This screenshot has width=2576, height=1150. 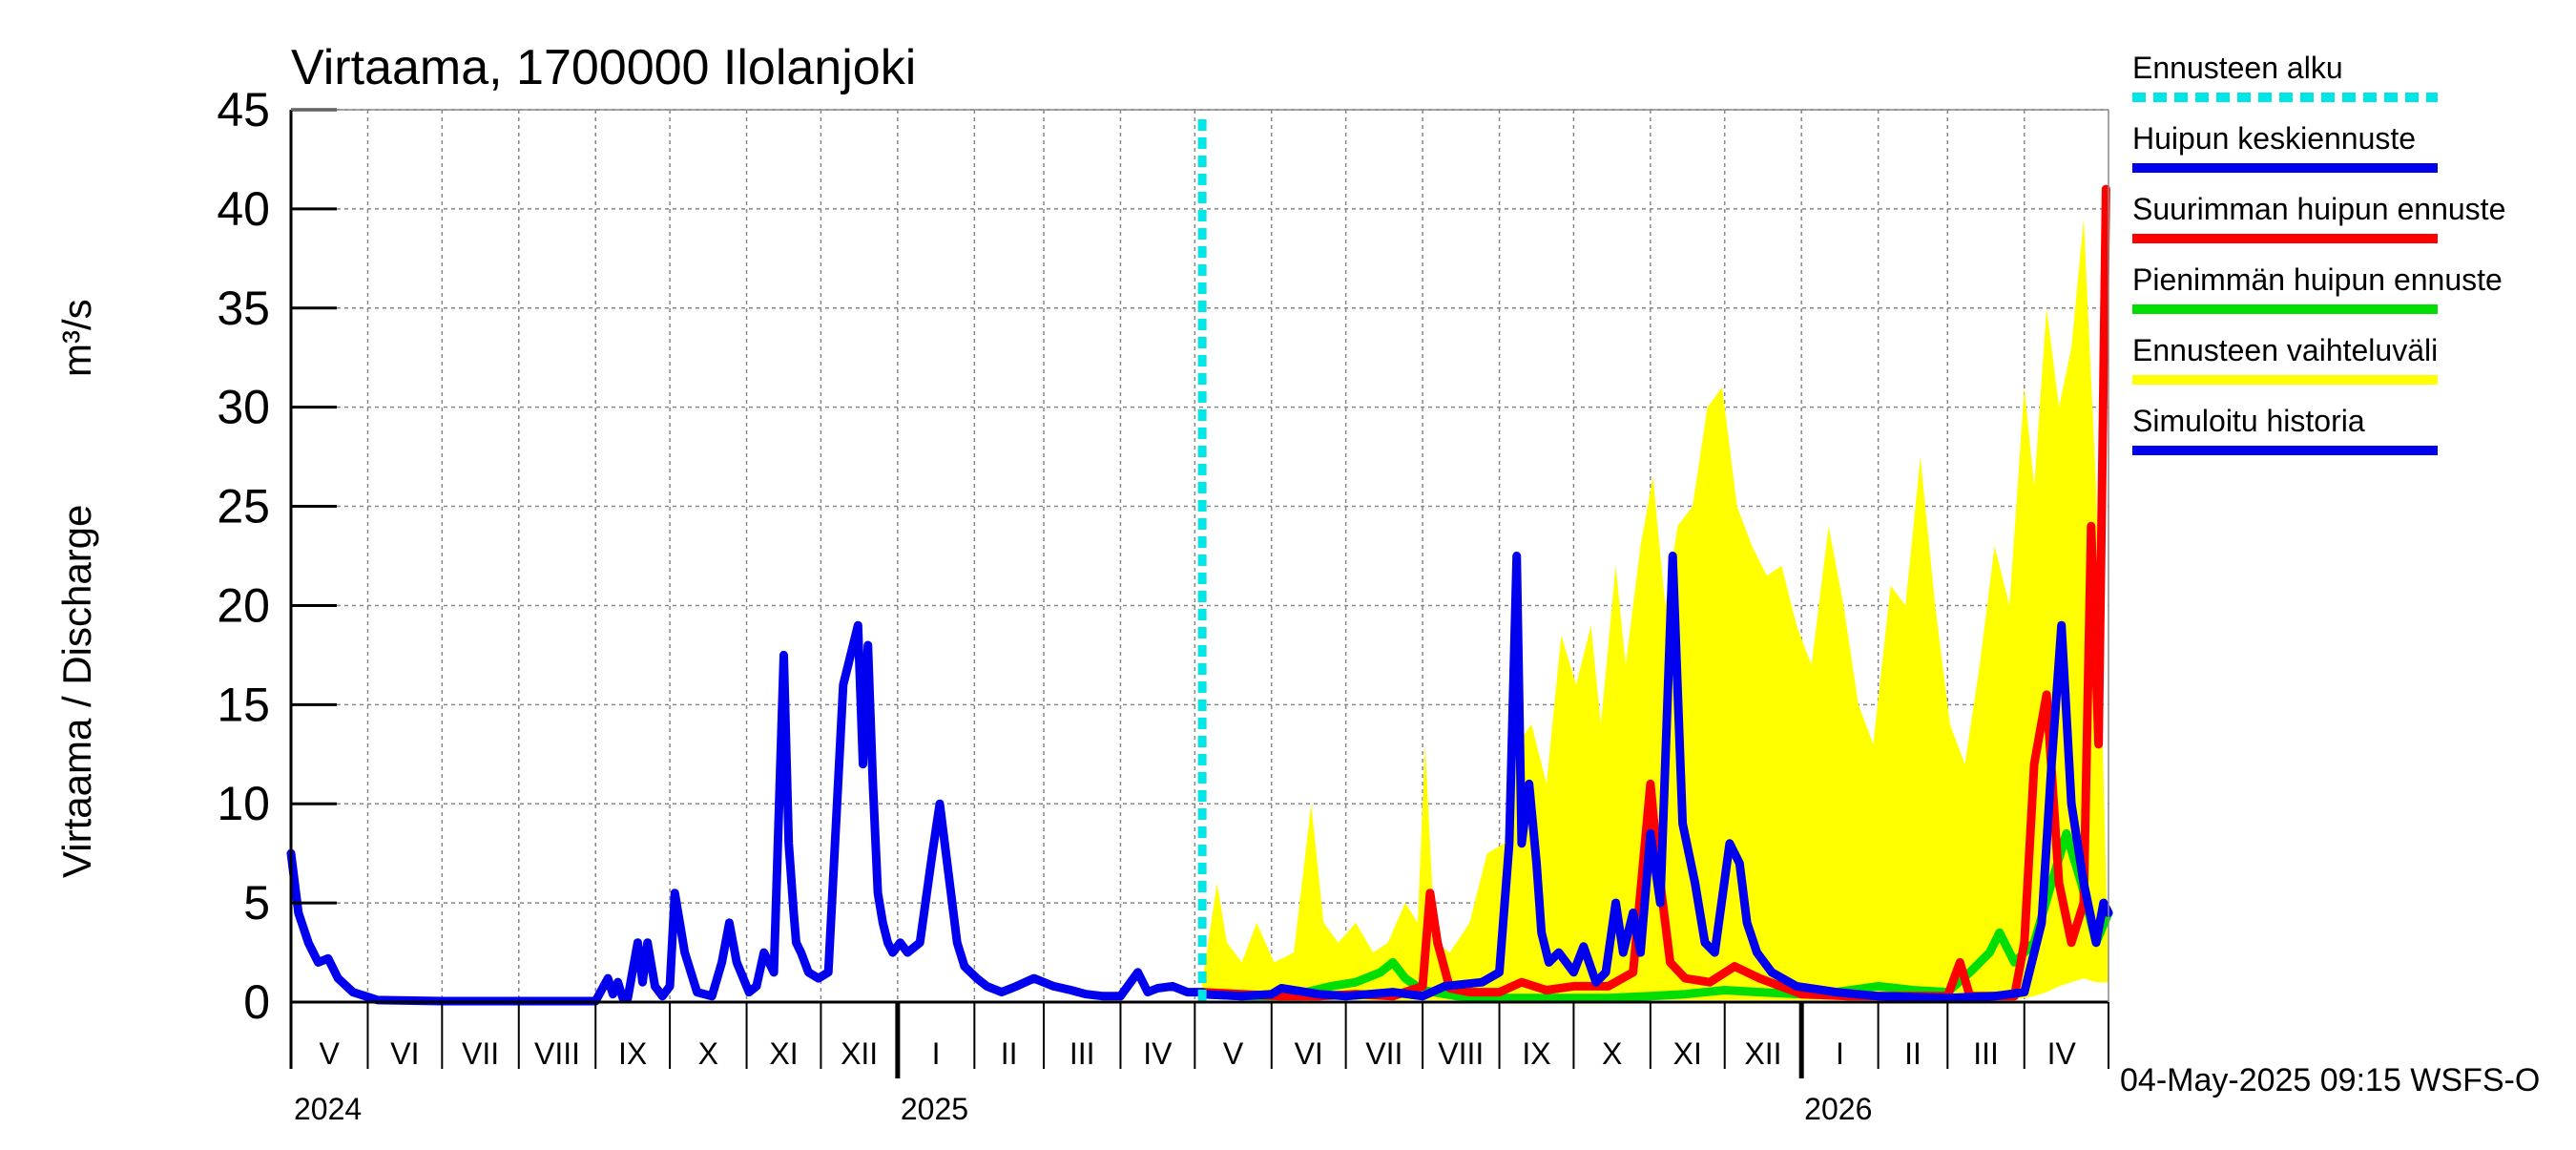 What do you see at coordinates (2285, 350) in the screenshot?
I see `legend-label: Ennusteen vaihteluväli` at bounding box center [2285, 350].